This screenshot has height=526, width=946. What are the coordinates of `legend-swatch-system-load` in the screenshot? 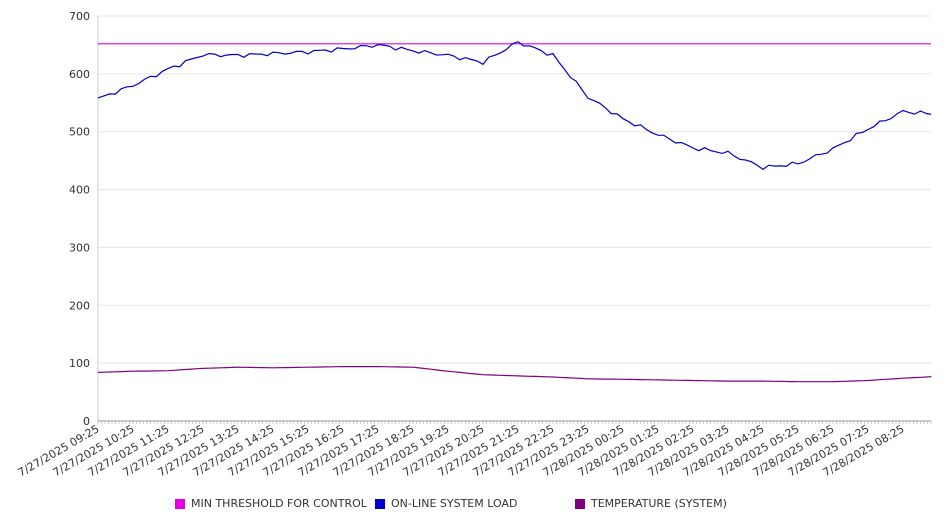 It's located at (380, 503).